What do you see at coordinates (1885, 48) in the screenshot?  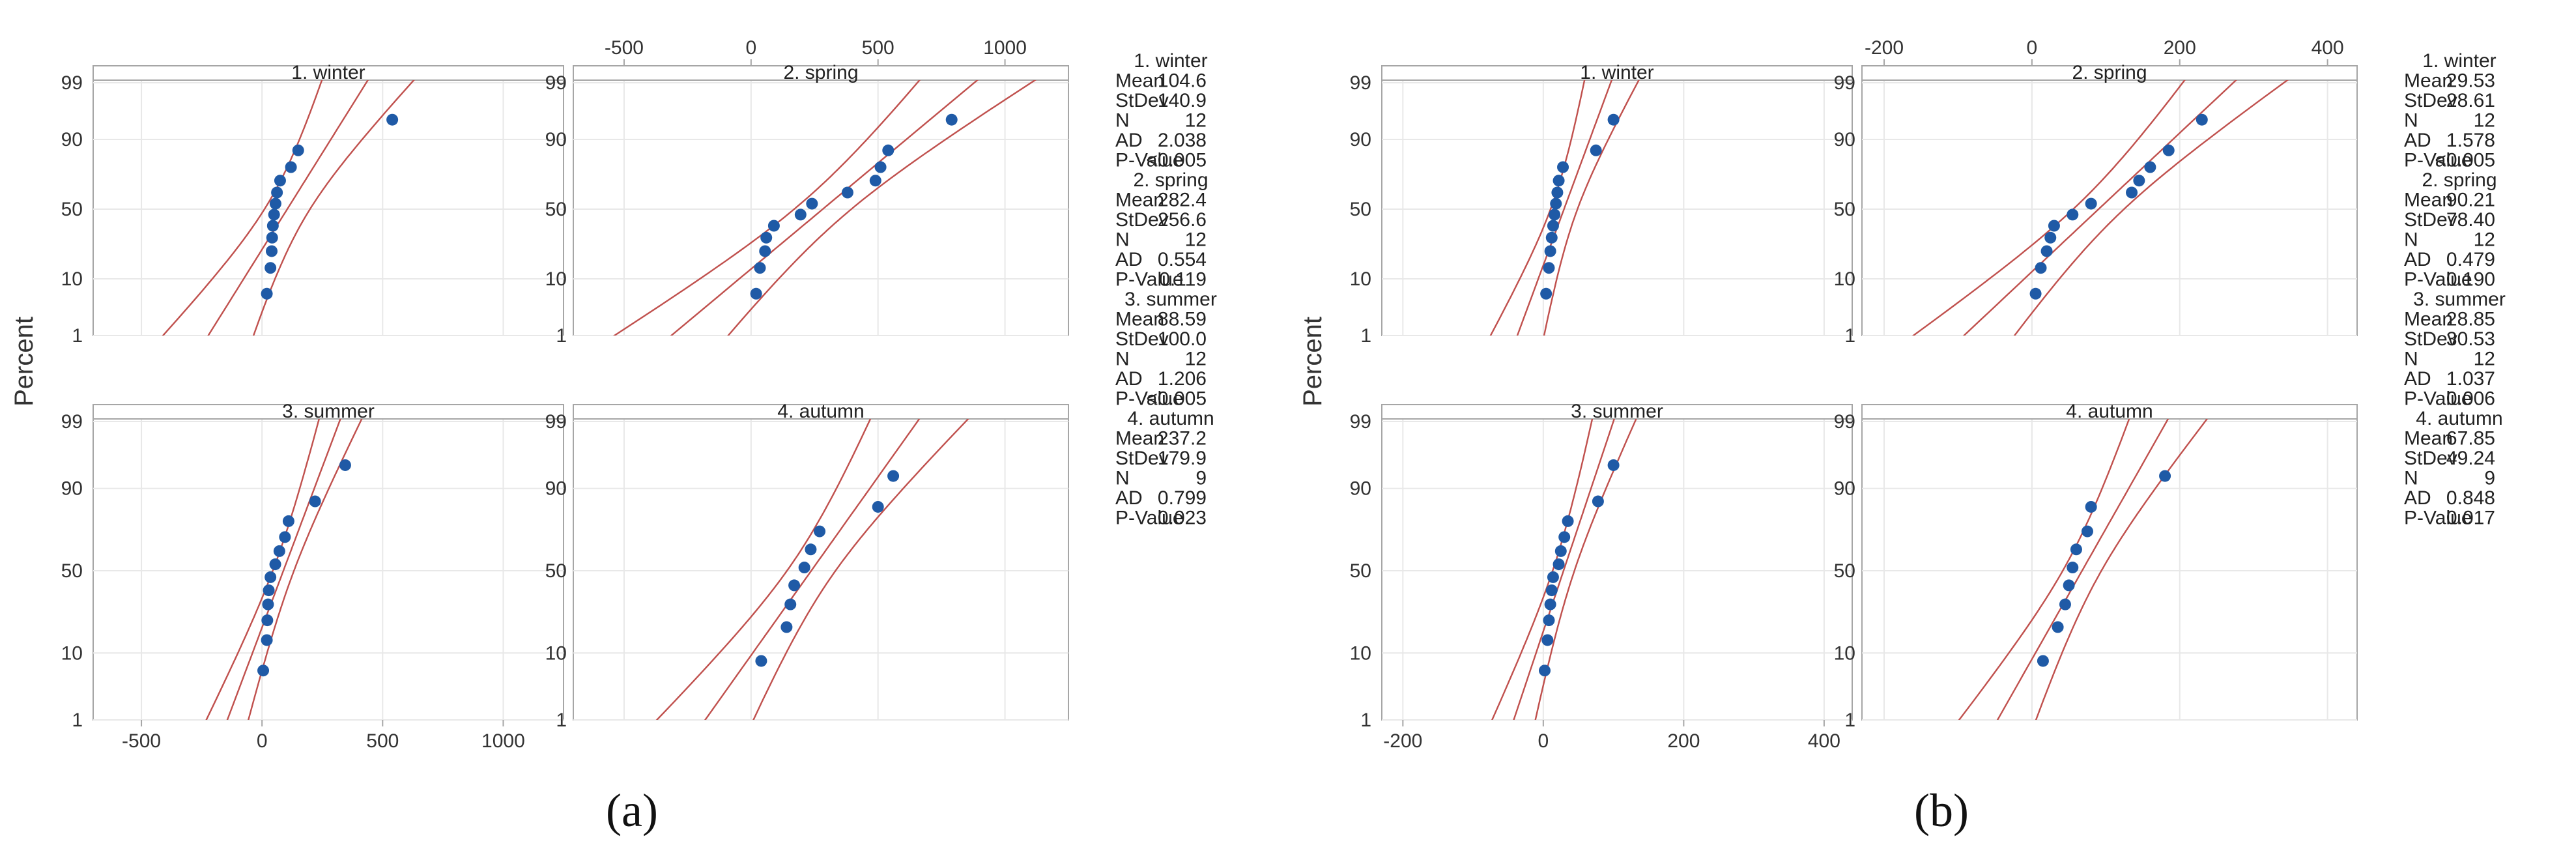 I see `x-tick-label: -200` at bounding box center [1885, 48].